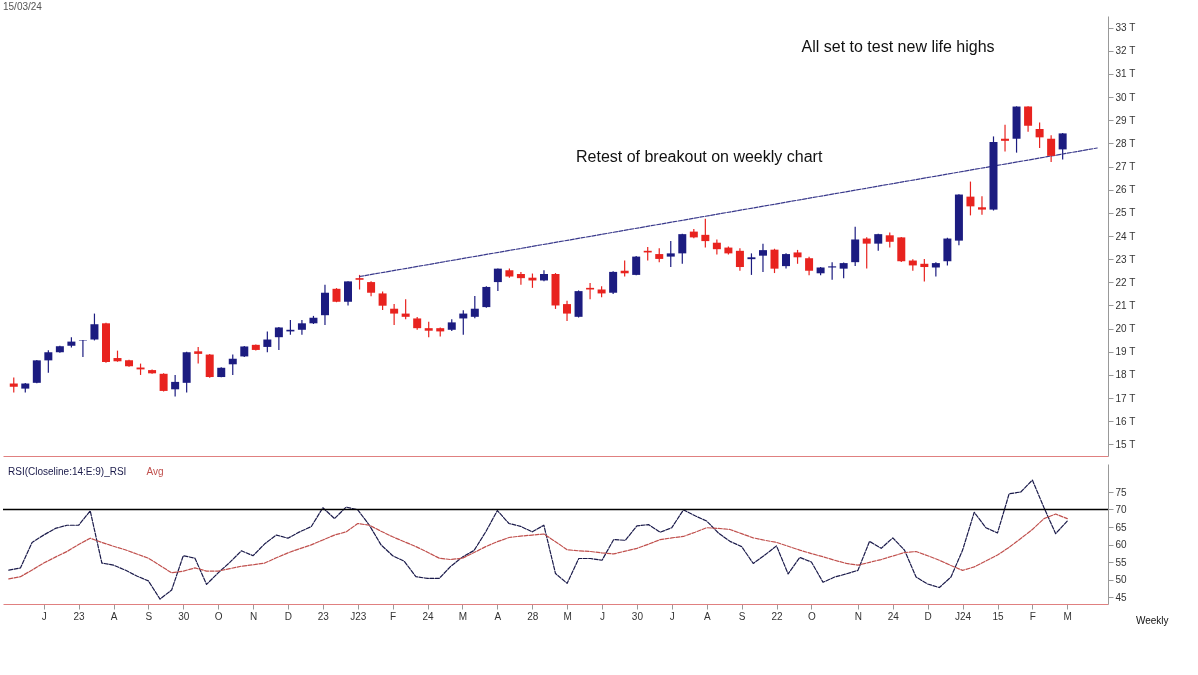 The image size is (1198, 675). What do you see at coordinates (358, 616) in the screenshot?
I see `x-tick-label: J23` at bounding box center [358, 616].